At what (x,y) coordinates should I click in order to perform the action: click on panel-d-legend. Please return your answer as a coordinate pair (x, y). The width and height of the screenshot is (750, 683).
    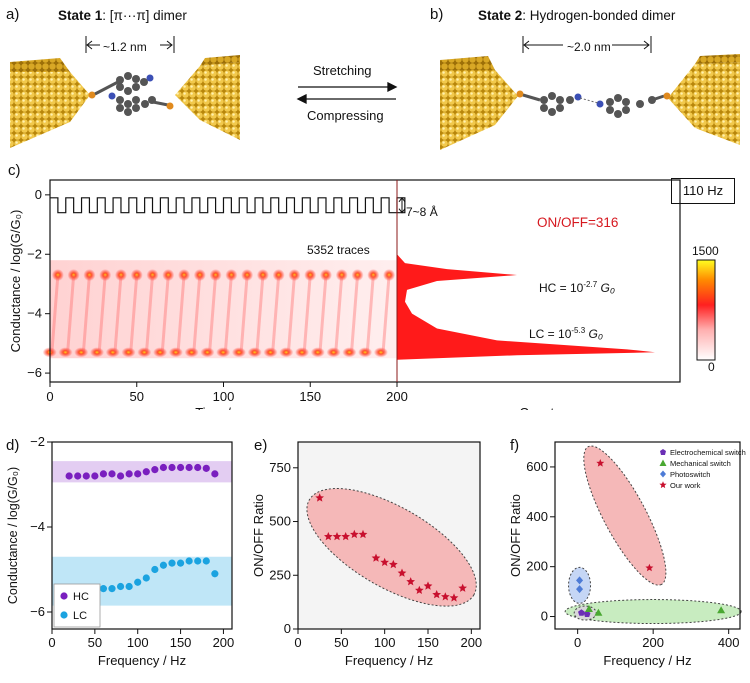
    Looking at the image, I should click on (77, 605).